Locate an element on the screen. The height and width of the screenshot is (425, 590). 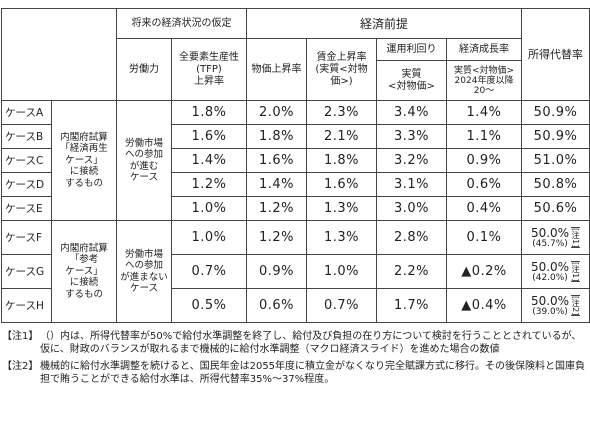
header-cell: 賃金上昇率 (実質<対物 価>) is located at coordinates (341, 69).